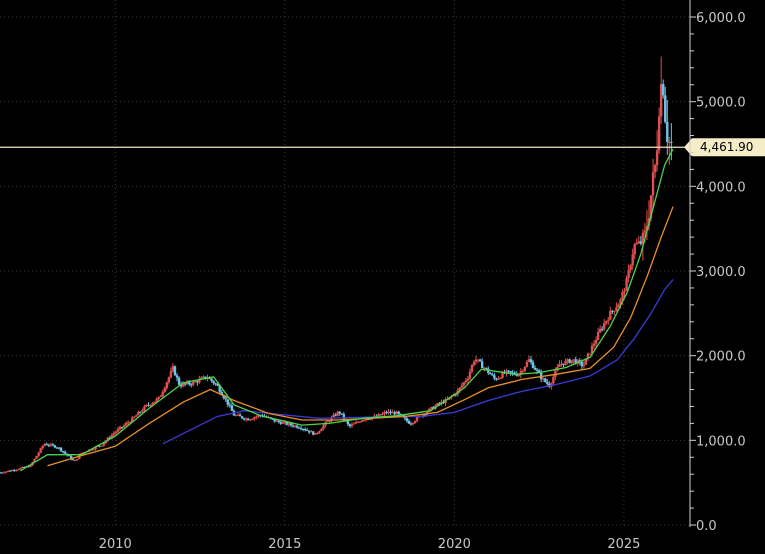 Image resolution: width=765 pixels, height=554 pixels. I want to click on y-tick-label: 5,000.0, so click(721, 103).